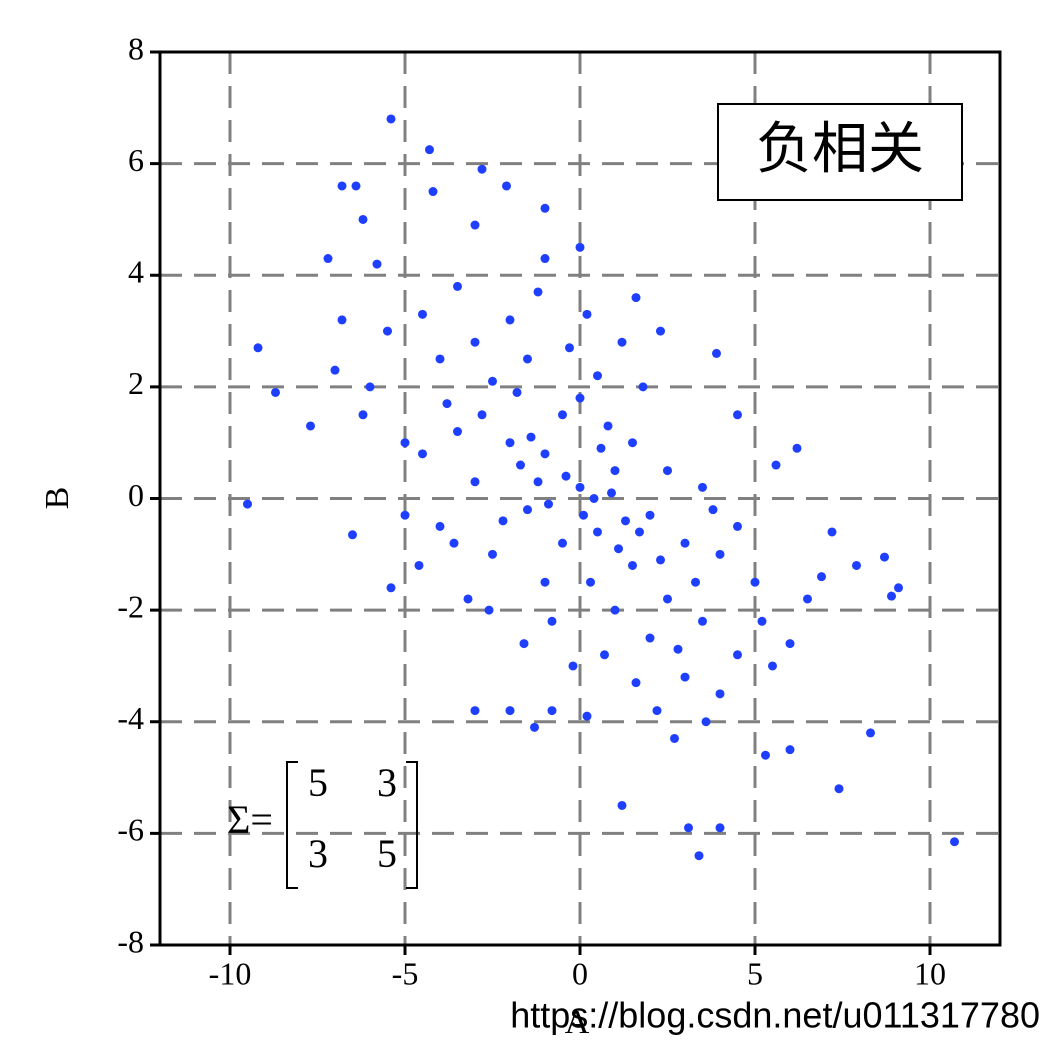 This screenshot has height=1050, width=1050. What do you see at coordinates (136, 160) in the screenshot?
I see `y-tick-label: 6` at bounding box center [136, 160].